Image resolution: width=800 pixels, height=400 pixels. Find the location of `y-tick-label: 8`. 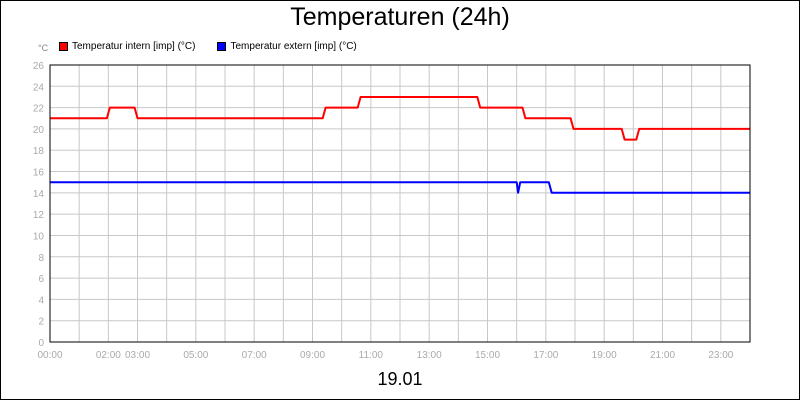

y-tick-label: 8 is located at coordinates (41, 258).